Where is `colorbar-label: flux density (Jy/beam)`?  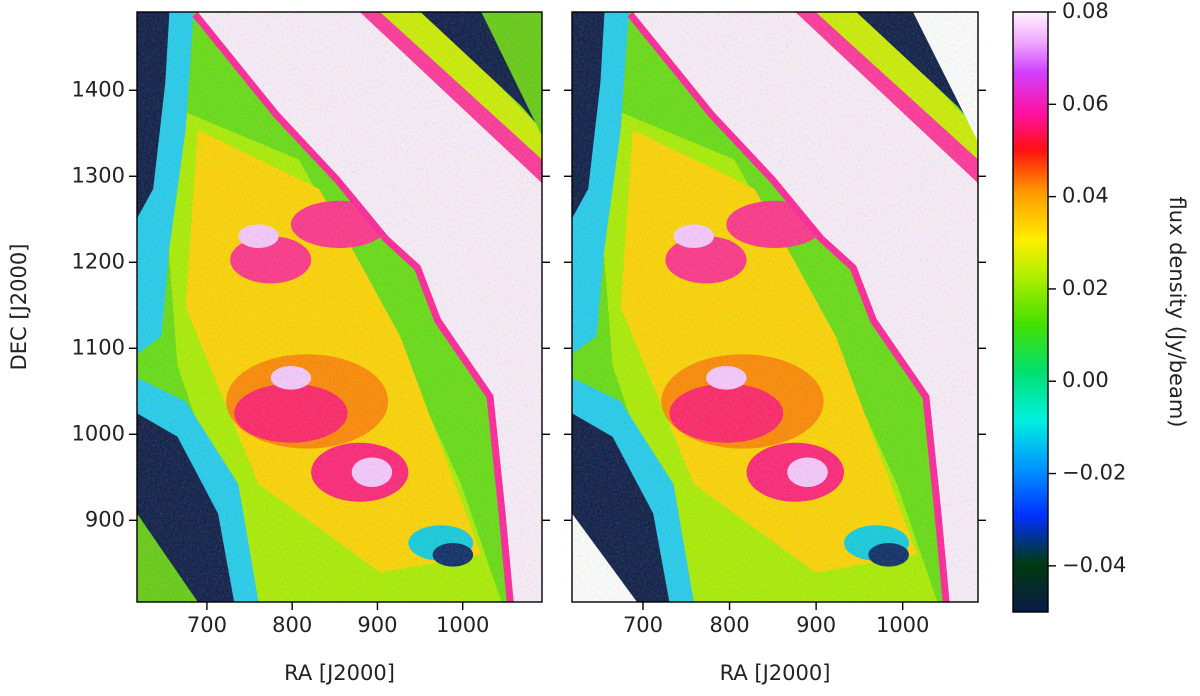
colorbar-label: flux density (Jy/beam) is located at coordinates (1177, 312).